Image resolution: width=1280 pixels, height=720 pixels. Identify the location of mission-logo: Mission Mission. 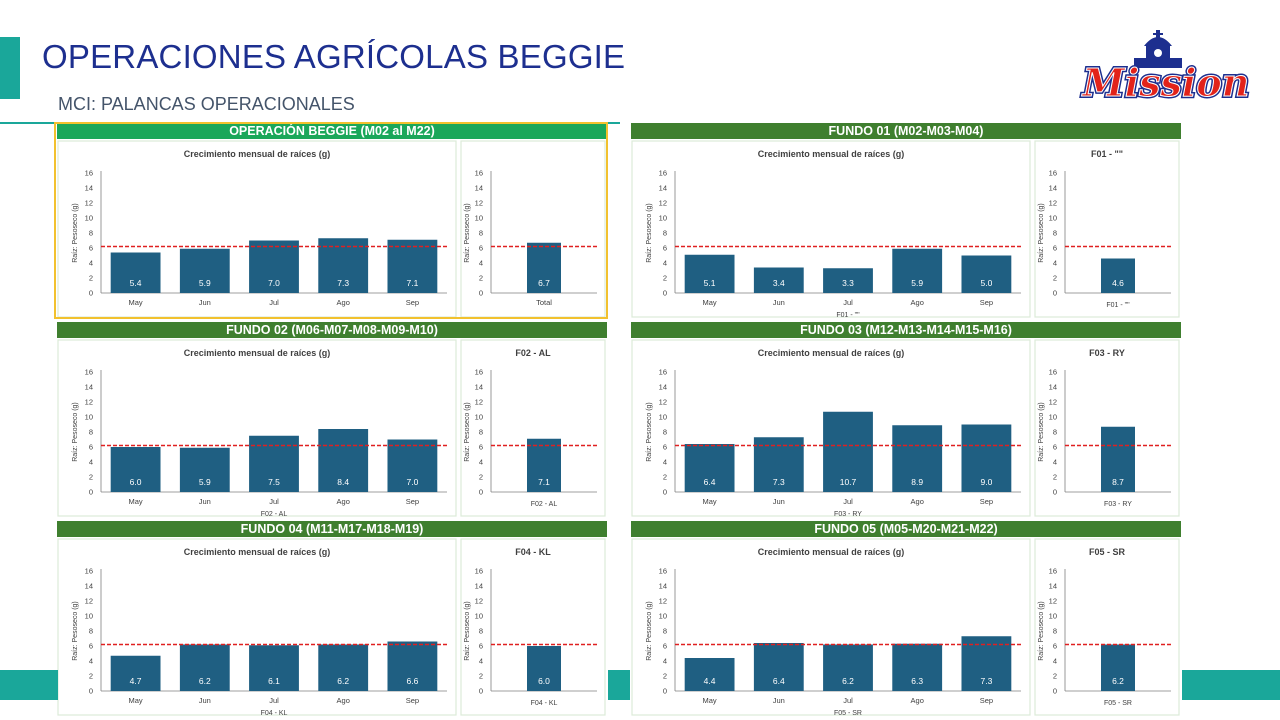
(1165, 68).